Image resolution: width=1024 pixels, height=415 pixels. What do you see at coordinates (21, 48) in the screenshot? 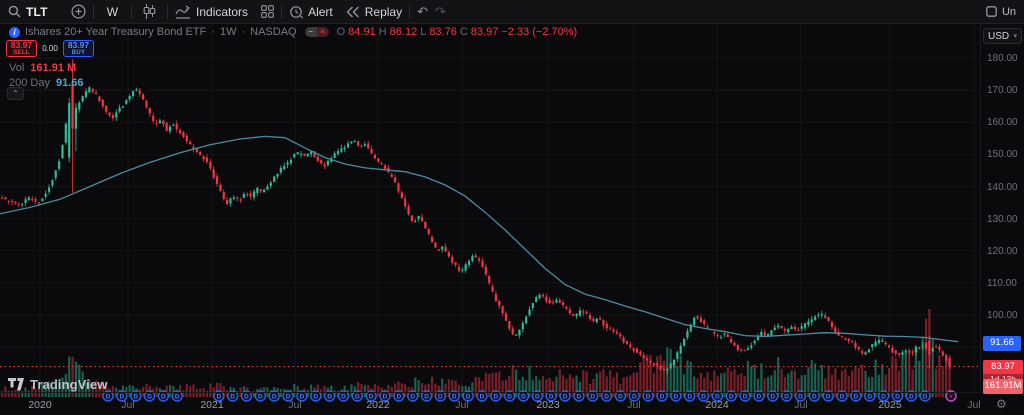
I see `sell-button: 83.97 SELL` at bounding box center [21, 48].